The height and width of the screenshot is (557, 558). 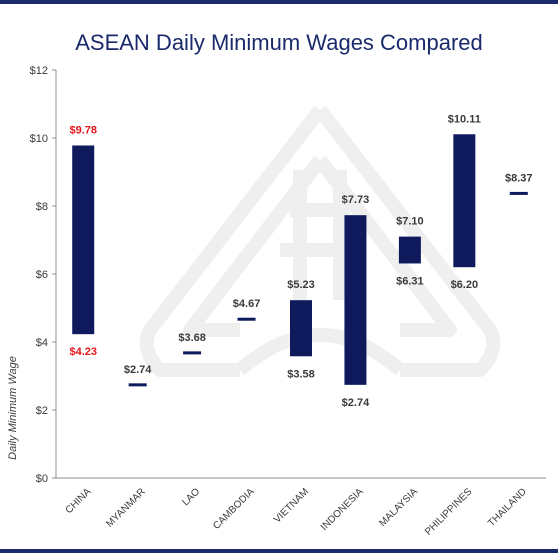 I want to click on x-tick-label: INDONESIA, so click(x=342, y=509).